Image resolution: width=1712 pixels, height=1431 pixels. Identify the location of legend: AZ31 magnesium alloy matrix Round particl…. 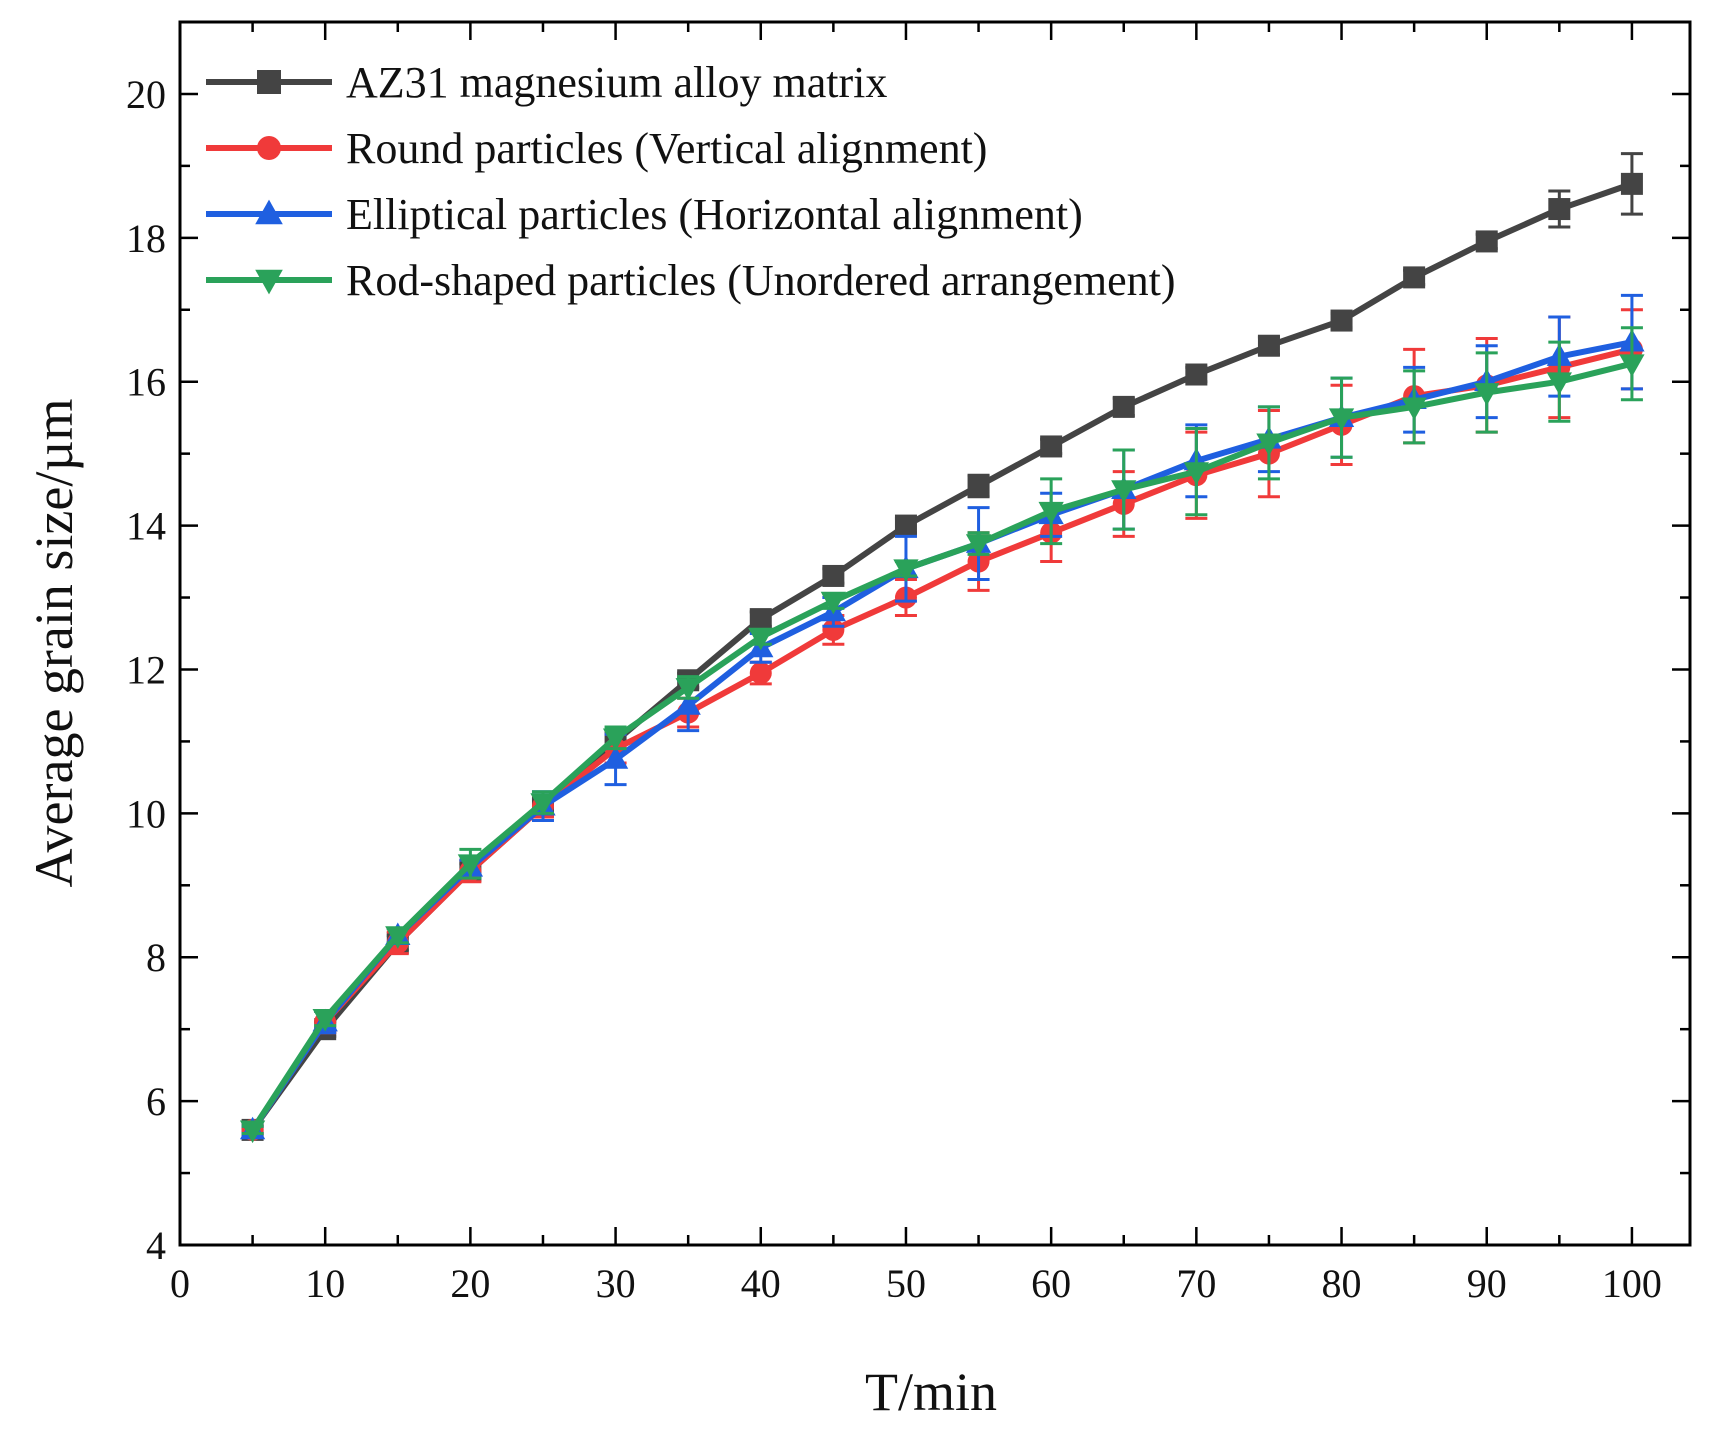
(691, 181).